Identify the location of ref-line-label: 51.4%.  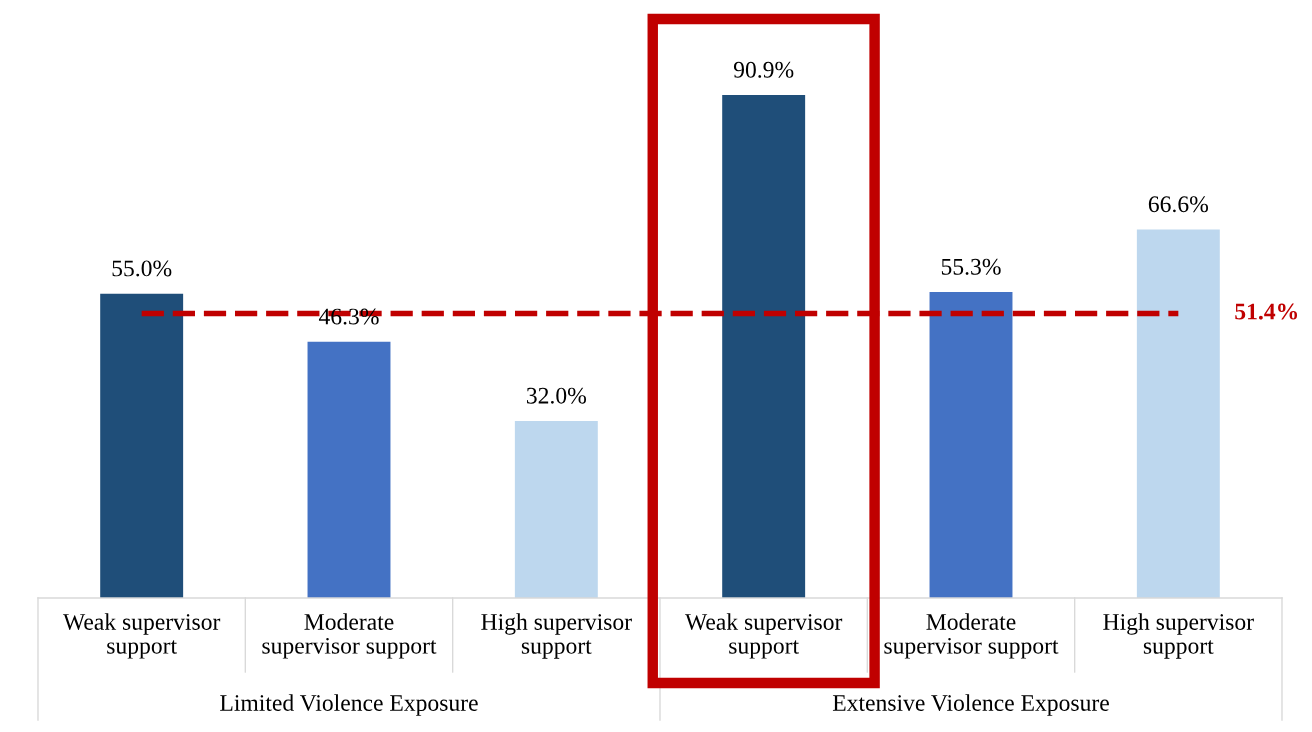
(1266, 311).